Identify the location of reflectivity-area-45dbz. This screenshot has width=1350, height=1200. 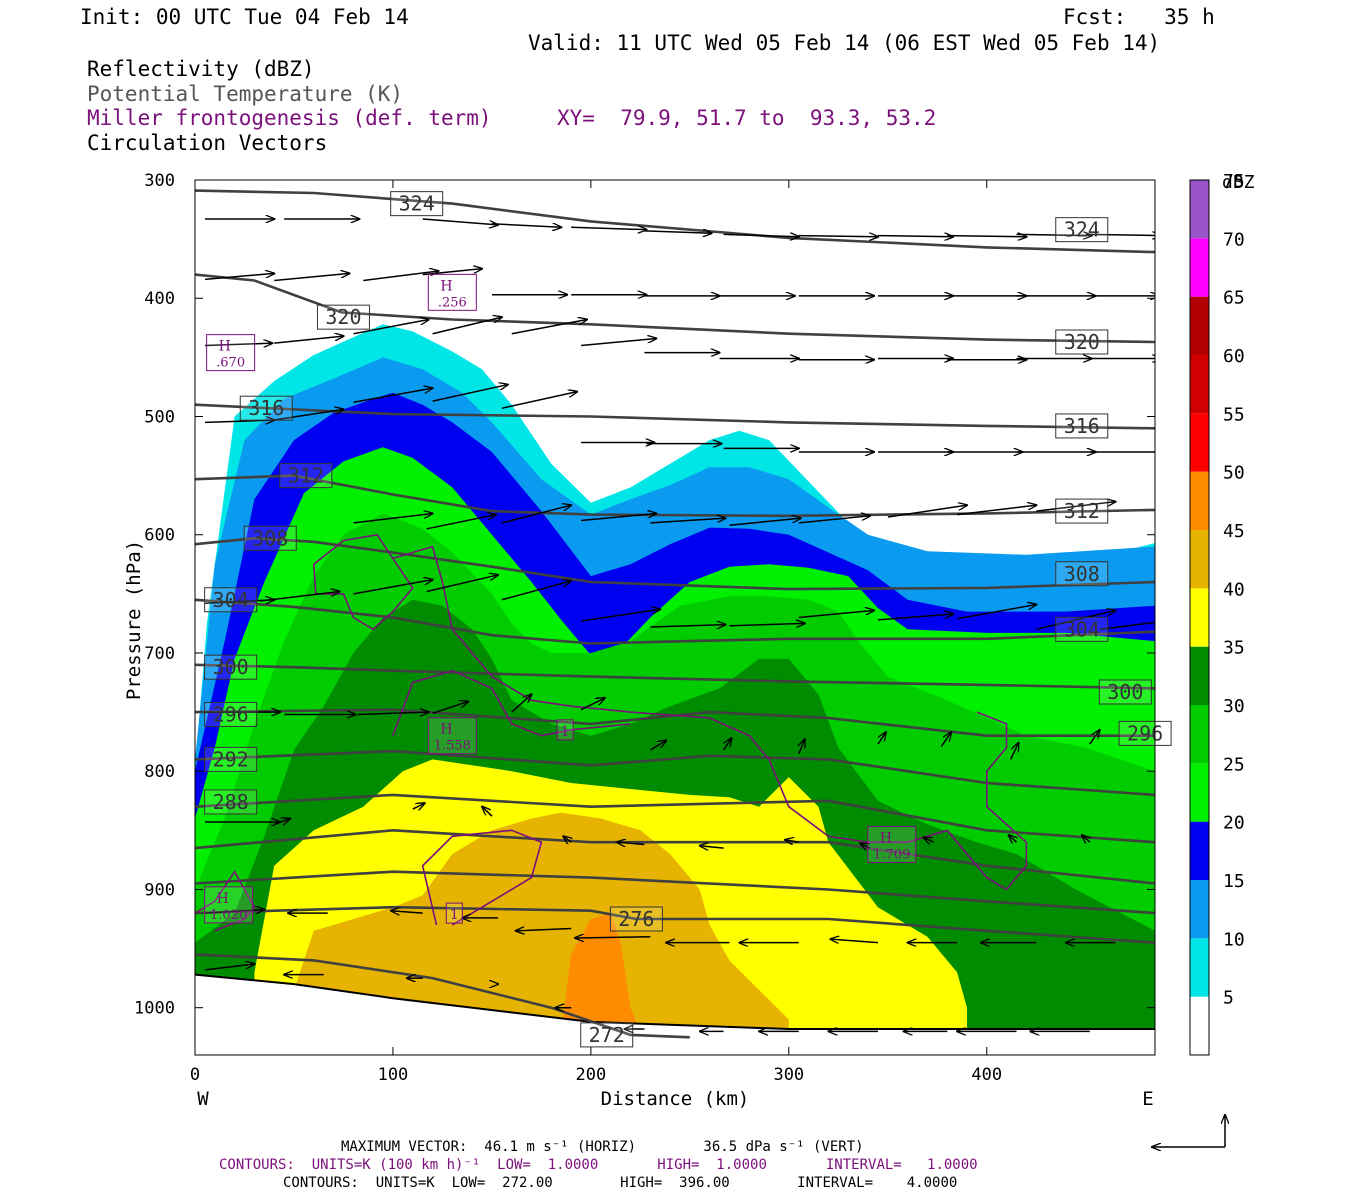
(601, 984).